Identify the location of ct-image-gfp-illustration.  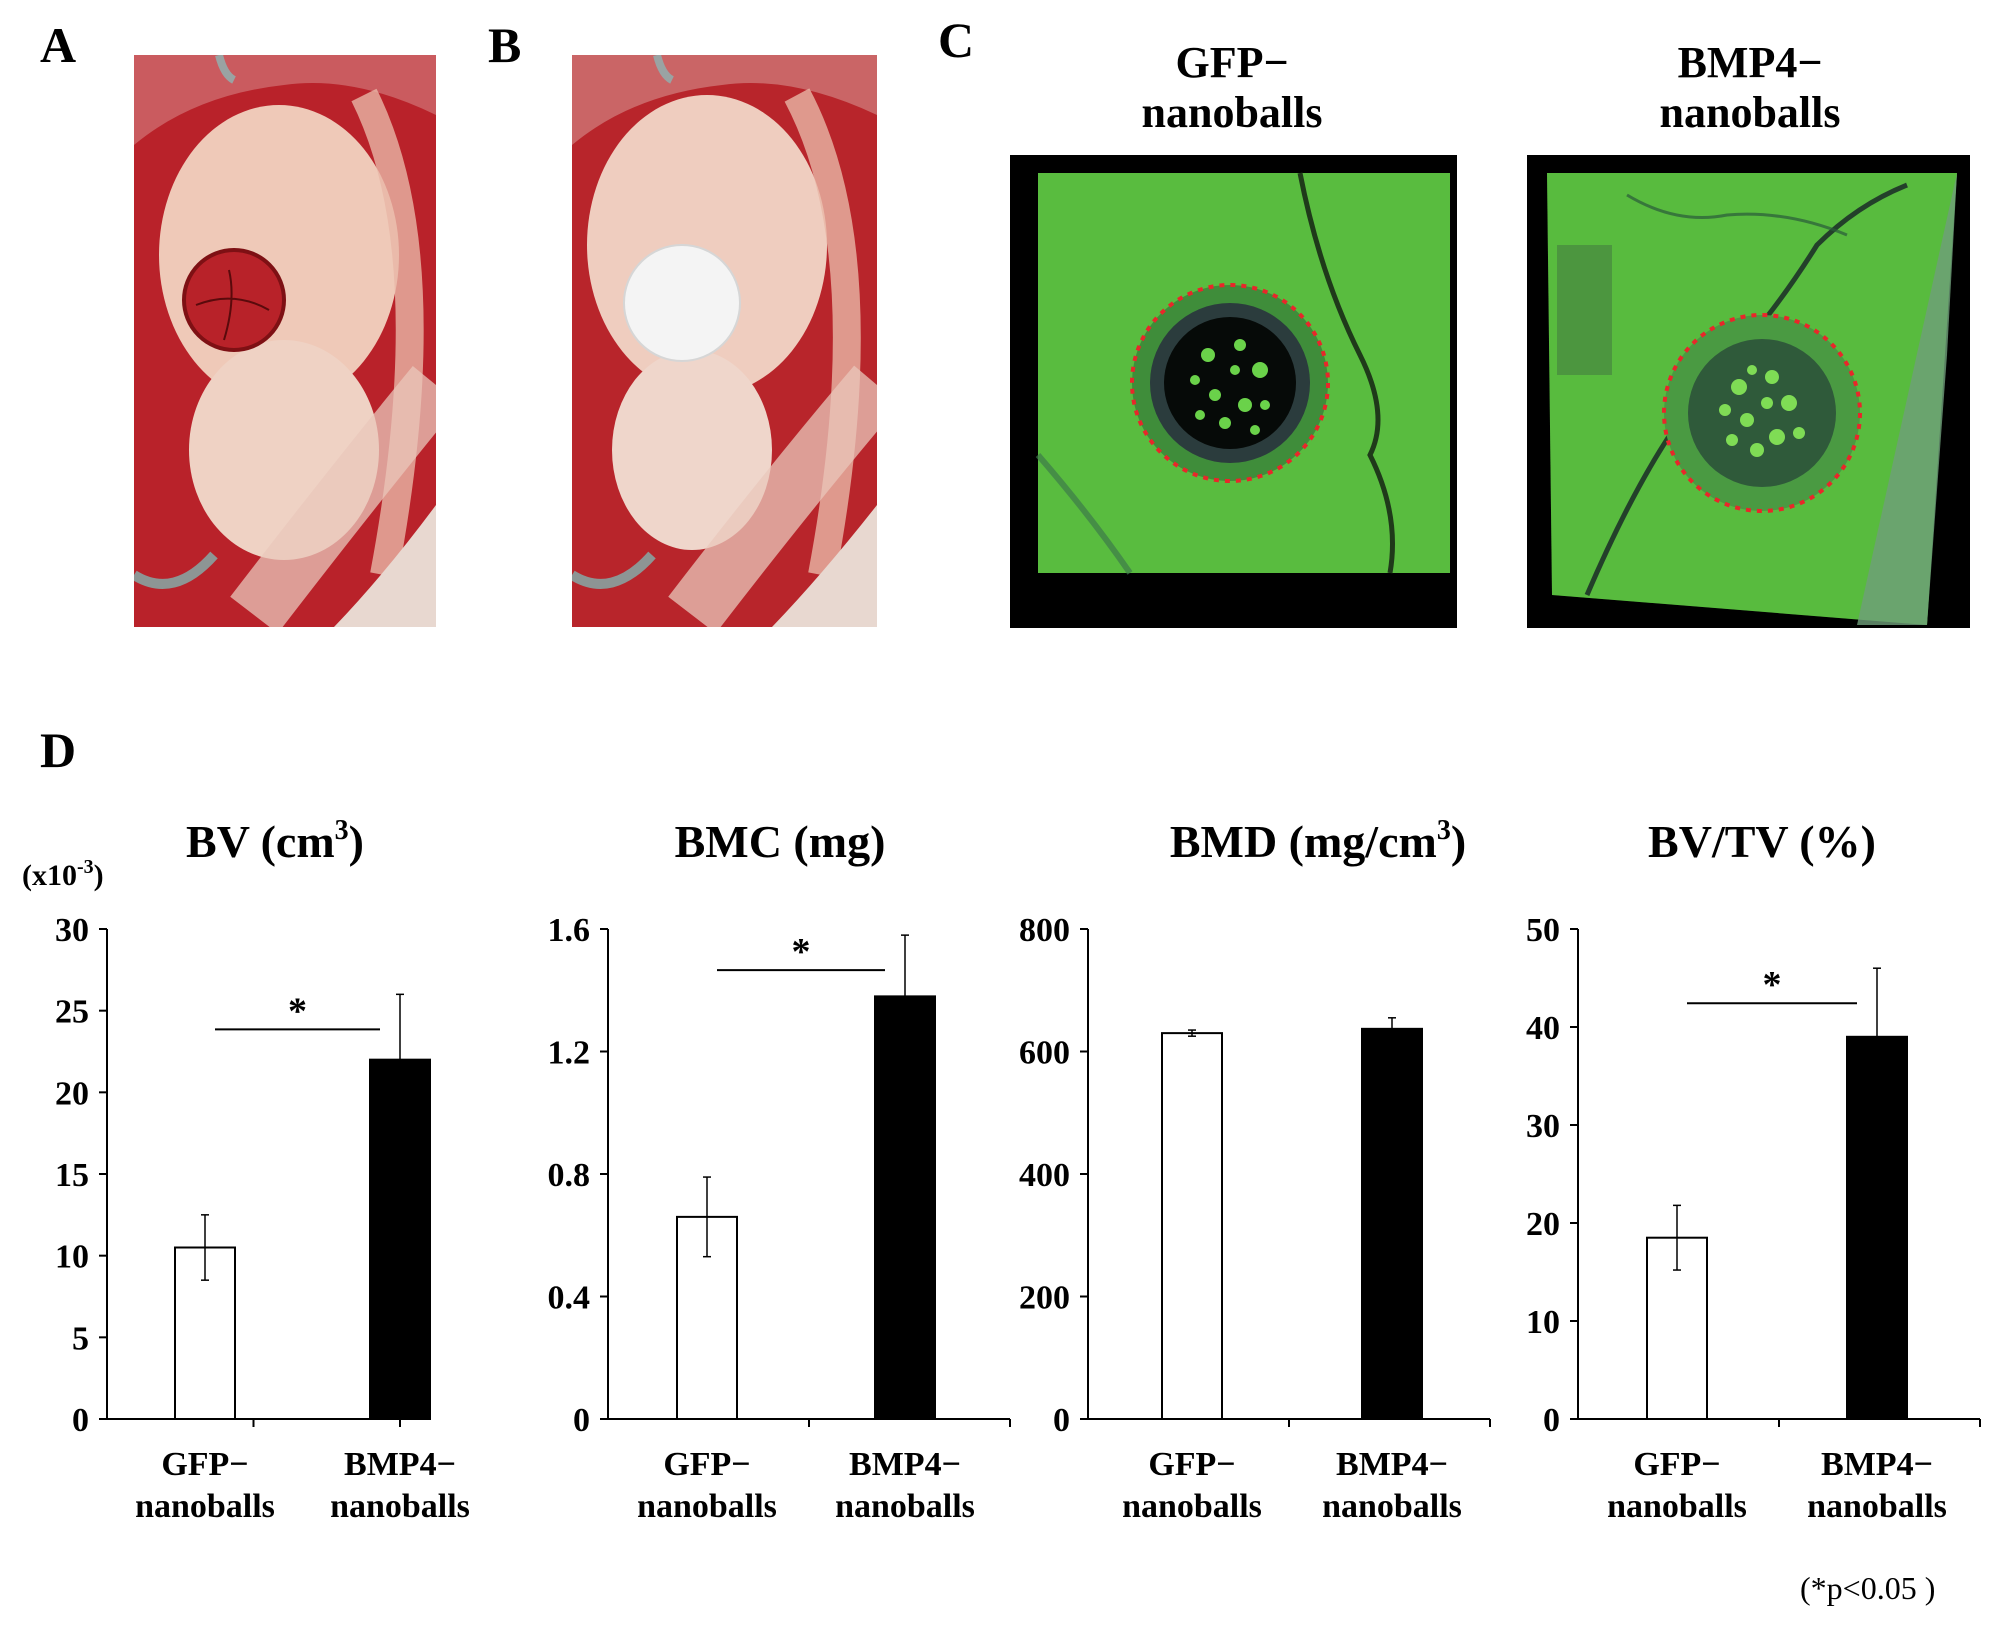
(1233, 391).